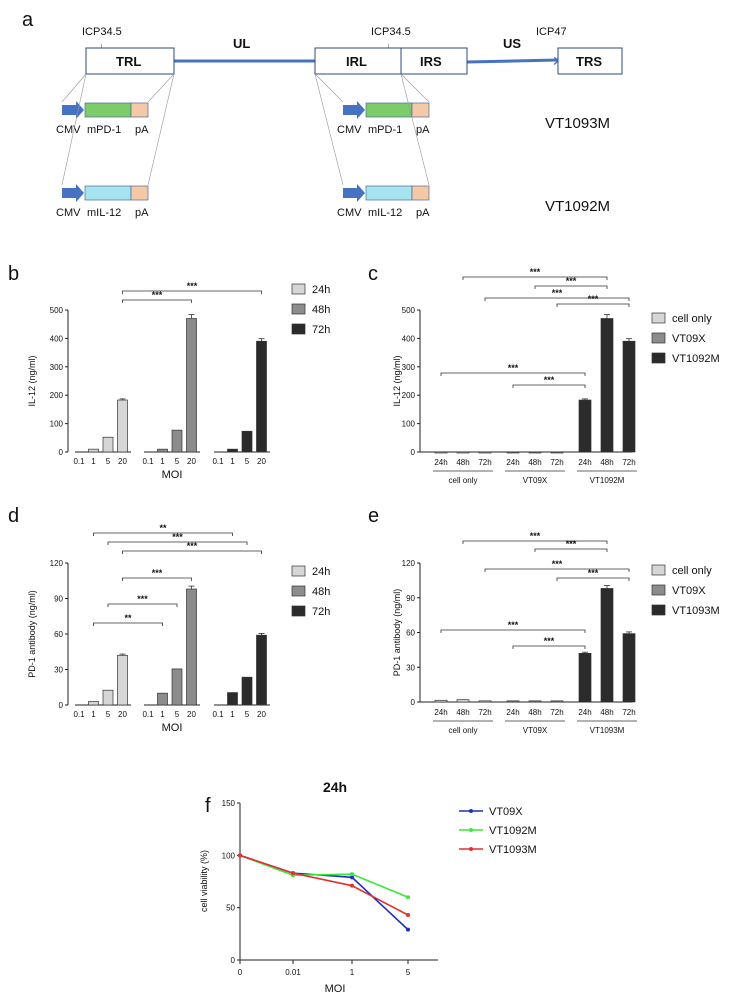  What do you see at coordinates (321, 330) in the screenshot?
I see `legend-label: 72h` at bounding box center [321, 330].